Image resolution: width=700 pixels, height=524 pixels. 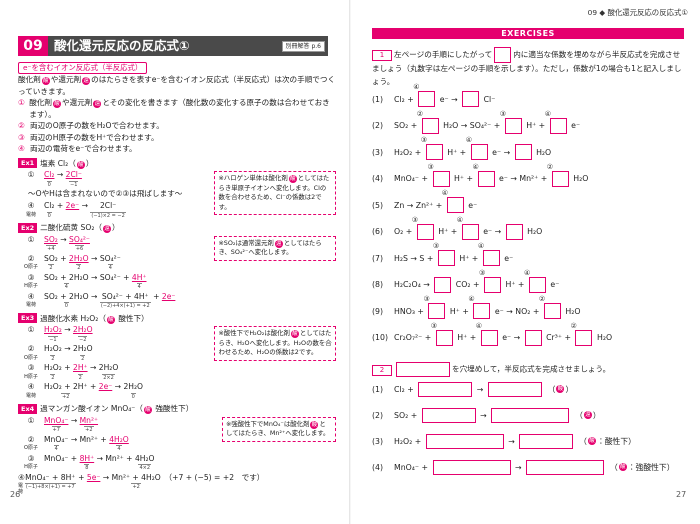 I want to click on text: H₂O, so click(x=579, y=179).